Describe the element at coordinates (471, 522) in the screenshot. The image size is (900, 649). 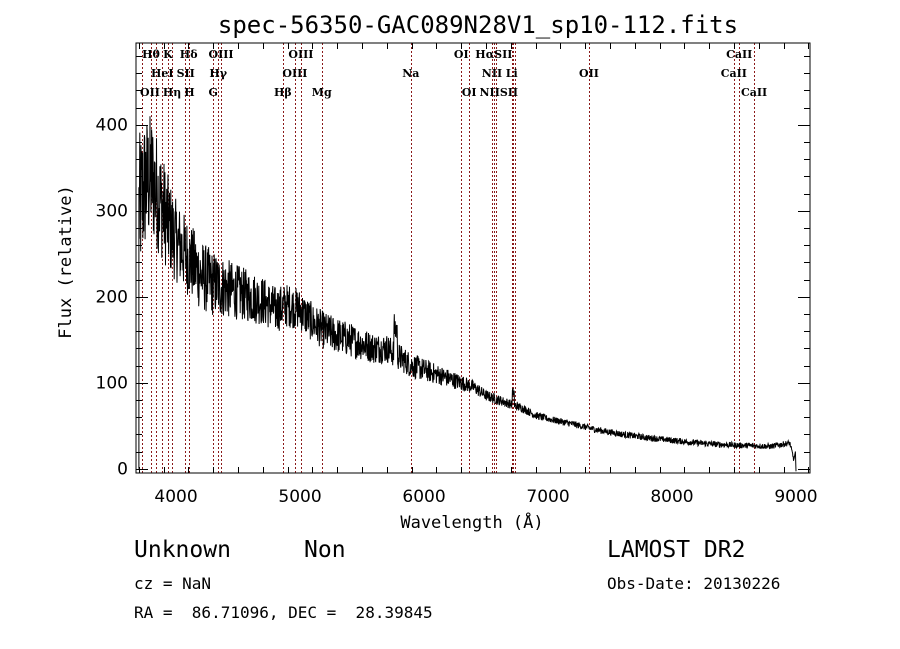
I see `x-axis-title: Wavelength (Å)` at that location.